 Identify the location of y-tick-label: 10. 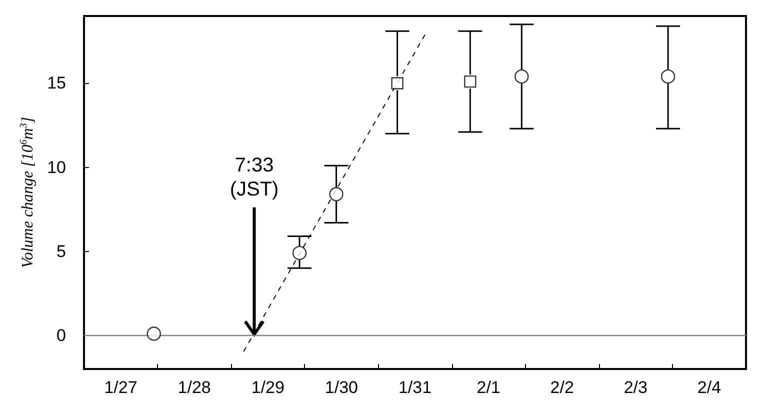
(56, 167).